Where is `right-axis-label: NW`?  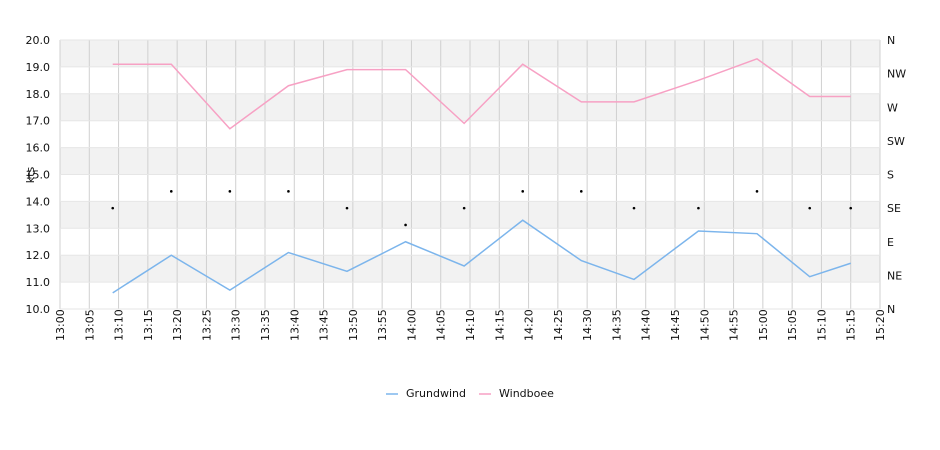 right-axis-label: NW is located at coordinates (896, 74).